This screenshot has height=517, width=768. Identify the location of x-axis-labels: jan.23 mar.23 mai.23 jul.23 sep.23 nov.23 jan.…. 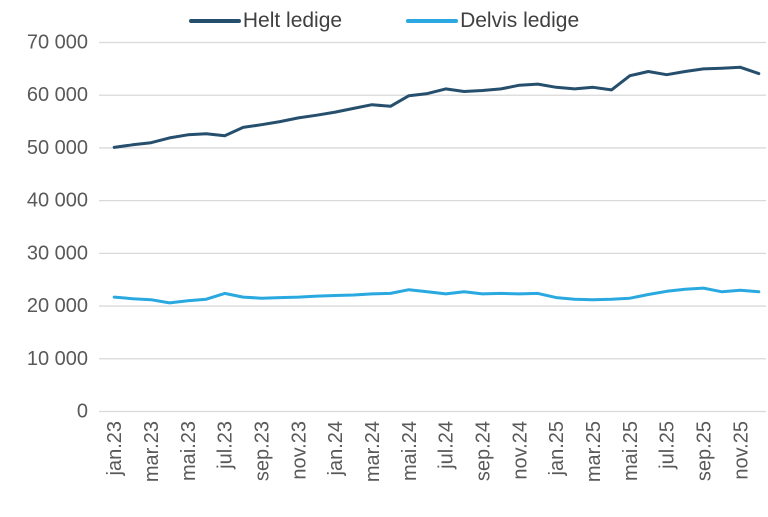
(428, 451).